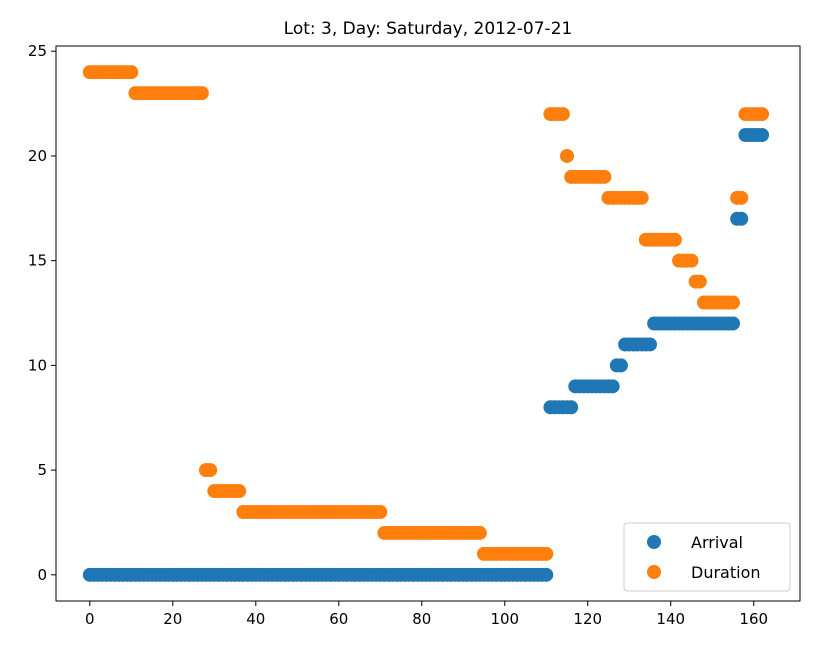 This screenshot has height=650, width=815. I want to click on x-tick-label: 100, so click(504, 619).